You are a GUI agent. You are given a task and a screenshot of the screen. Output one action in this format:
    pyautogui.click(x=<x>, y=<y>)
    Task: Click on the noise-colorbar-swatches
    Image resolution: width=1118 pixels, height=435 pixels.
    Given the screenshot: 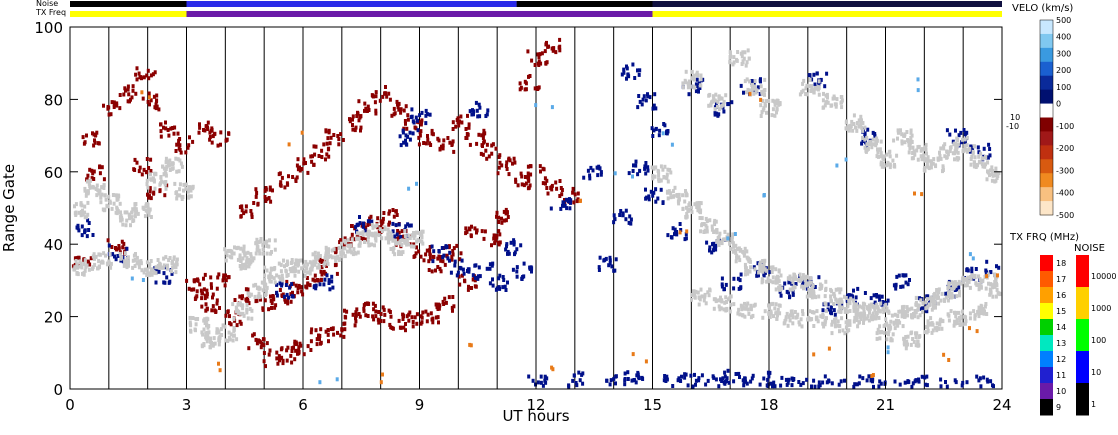 What is the action you would take?
    pyautogui.click(x=1082, y=335)
    